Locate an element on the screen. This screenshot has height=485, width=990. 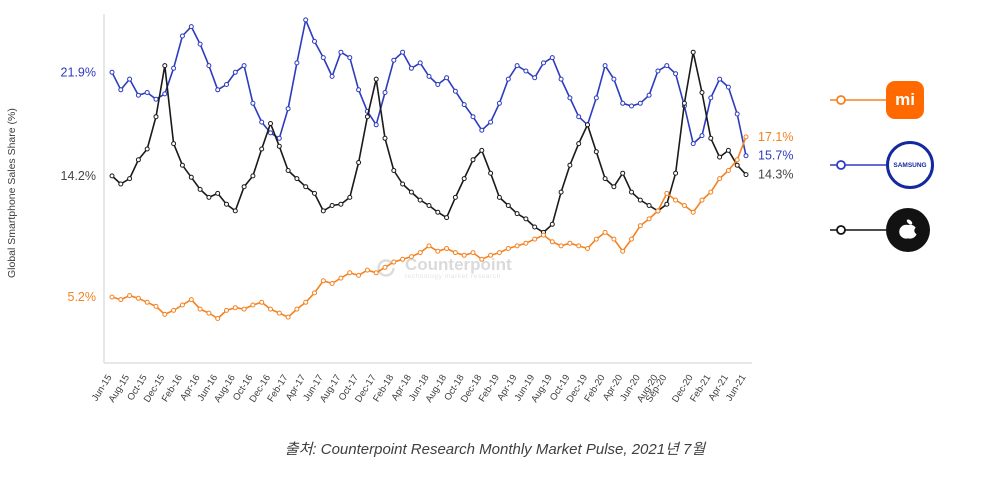
xiaomi-logo-text: mi is located at coordinates (905, 99).